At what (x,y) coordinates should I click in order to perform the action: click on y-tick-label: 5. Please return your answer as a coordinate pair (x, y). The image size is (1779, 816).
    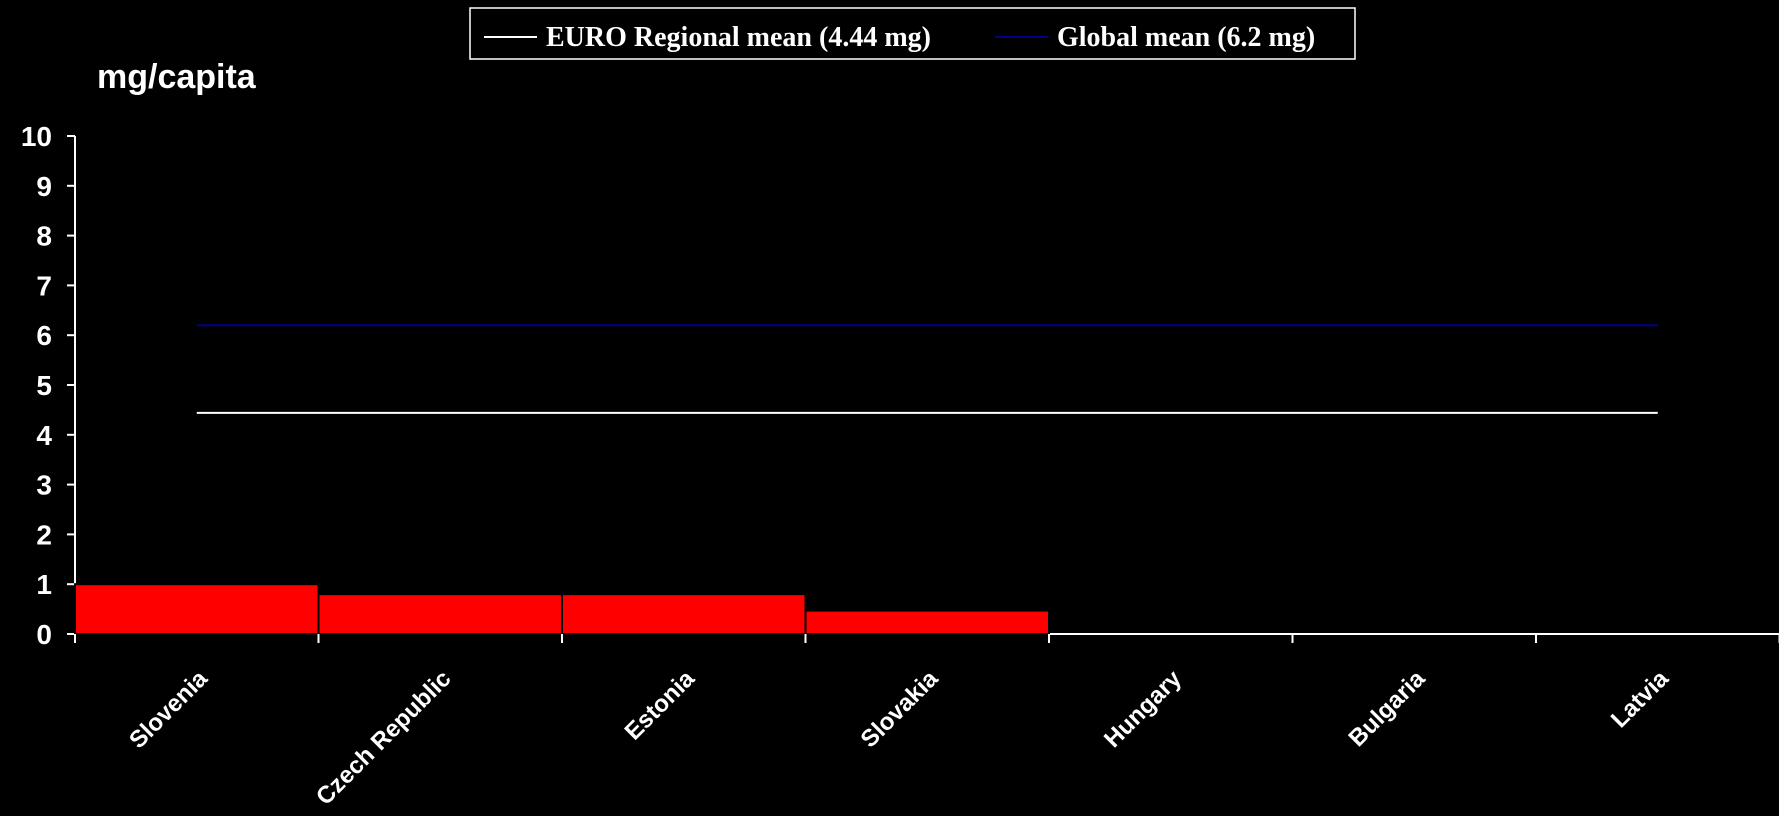
    Looking at the image, I should click on (44, 385).